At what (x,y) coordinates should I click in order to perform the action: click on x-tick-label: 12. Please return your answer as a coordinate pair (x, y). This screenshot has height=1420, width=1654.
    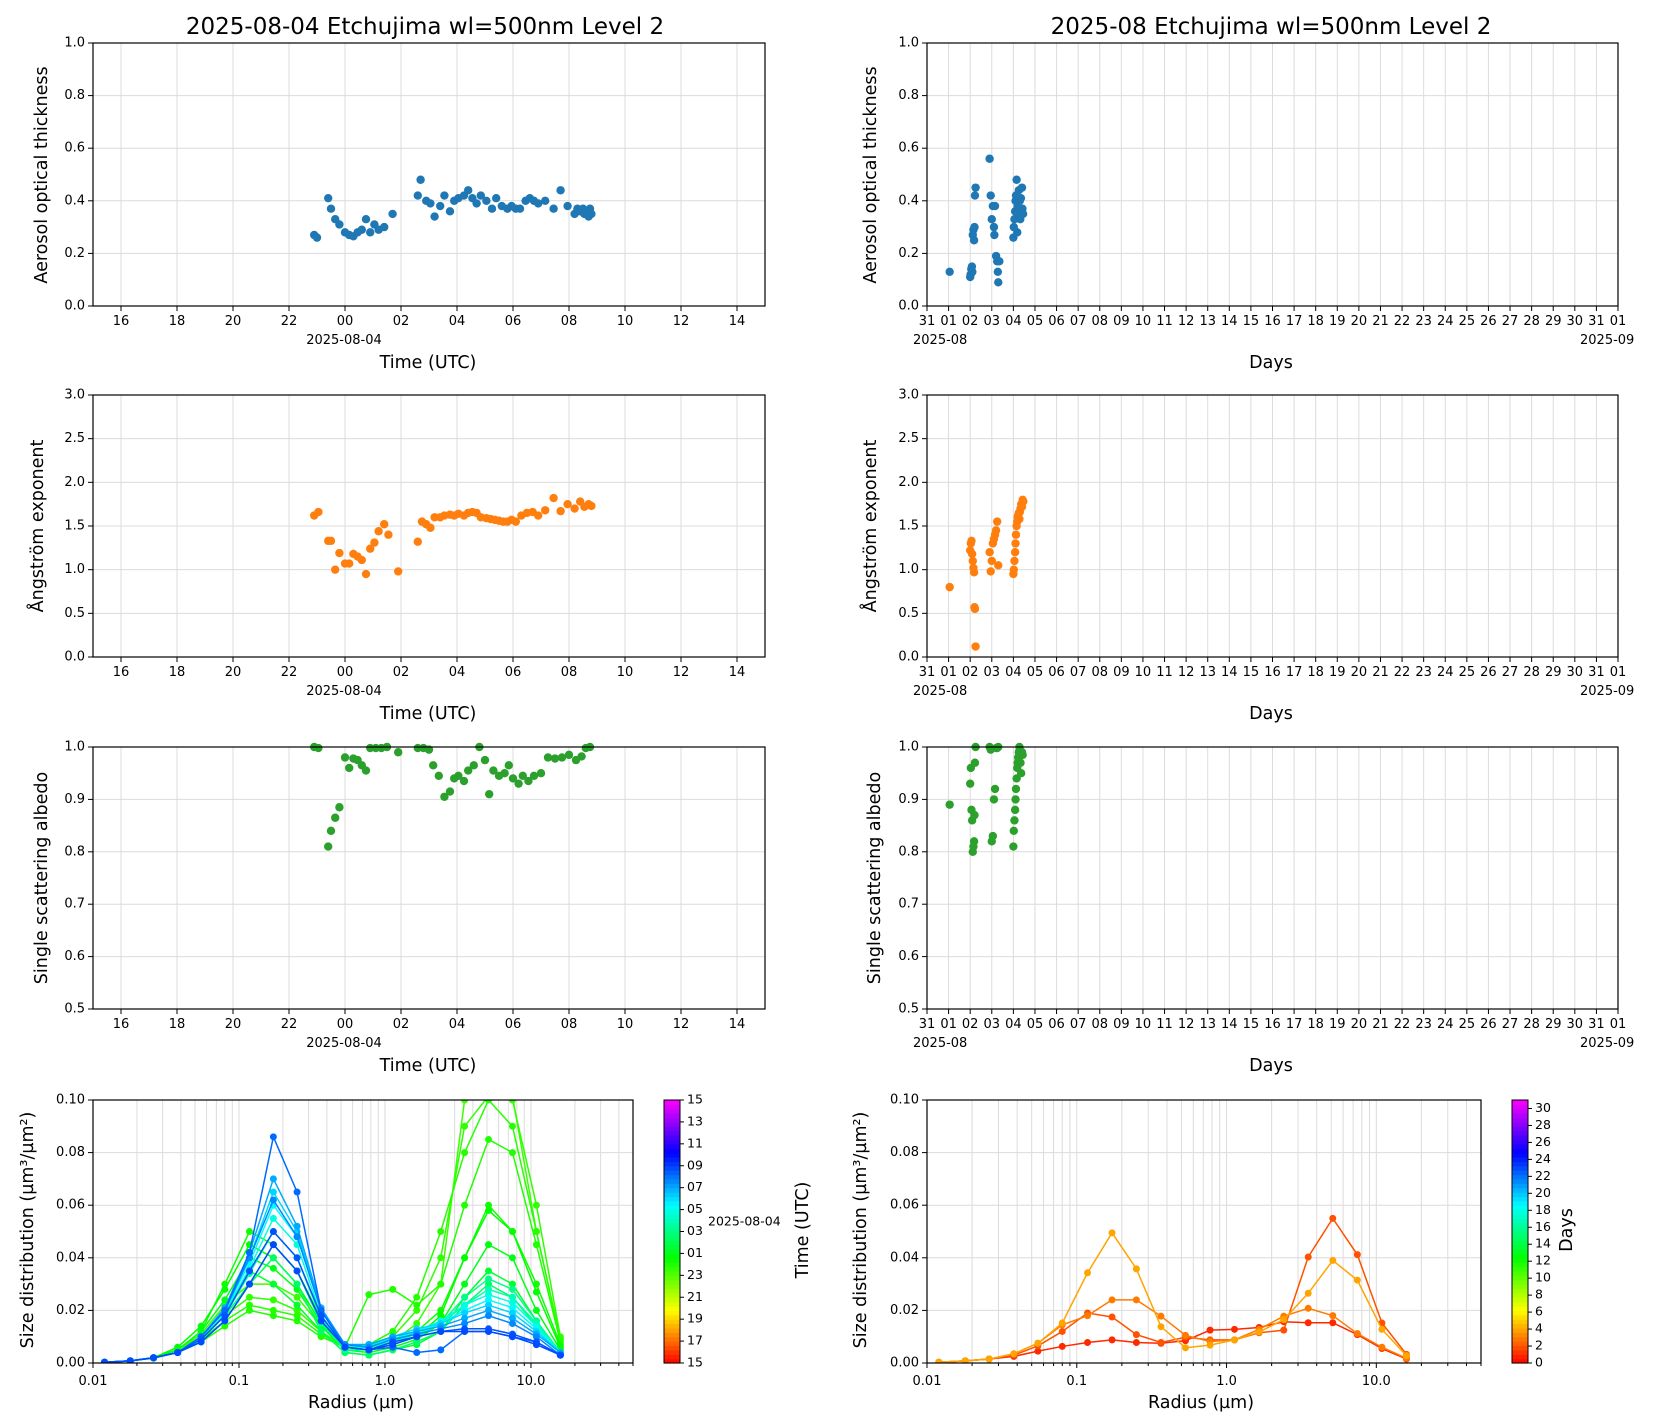
    Looking at the image, I should click on (1186, 672).